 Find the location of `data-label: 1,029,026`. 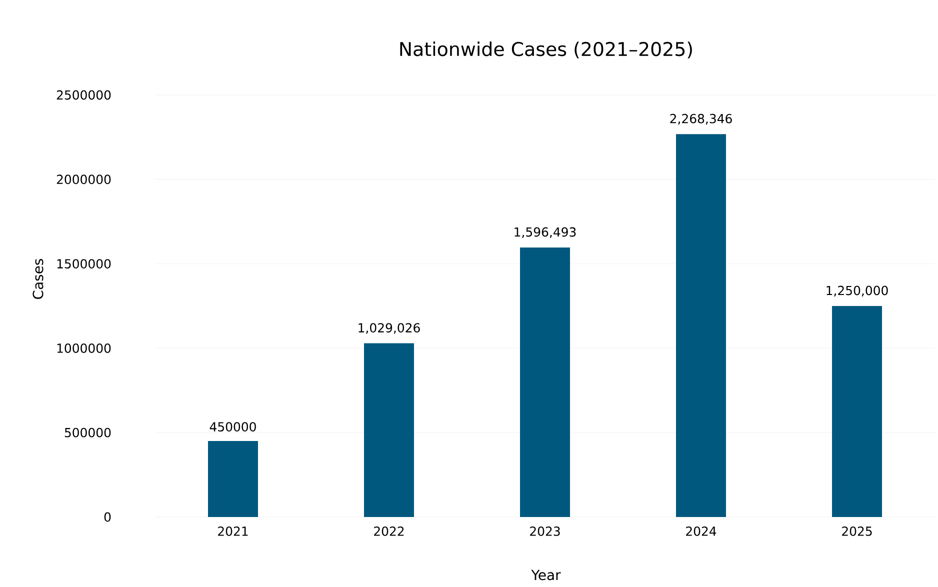

data-label: 1,029,026 is located at coordinates (389, 328).